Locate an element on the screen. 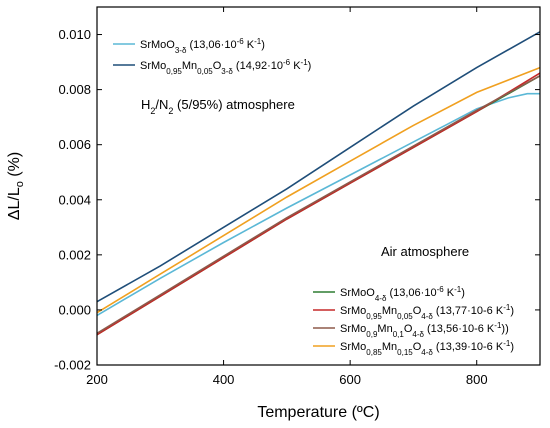  y-tick-label: 0.002 is located at coordinates (74, 254).